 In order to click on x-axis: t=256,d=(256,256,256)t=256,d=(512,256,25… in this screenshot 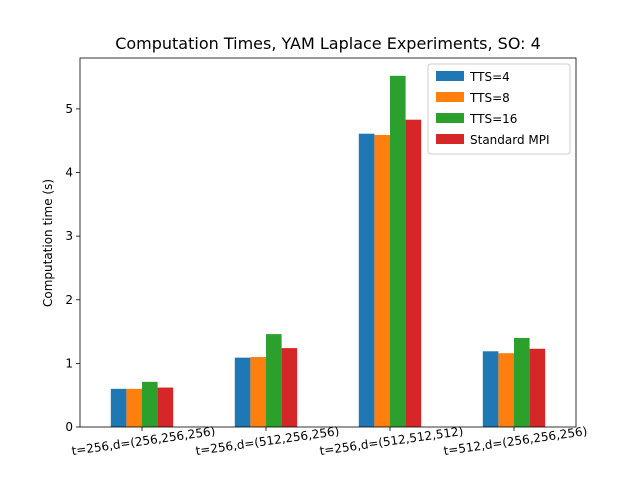, I will do `click(329, 441)`.